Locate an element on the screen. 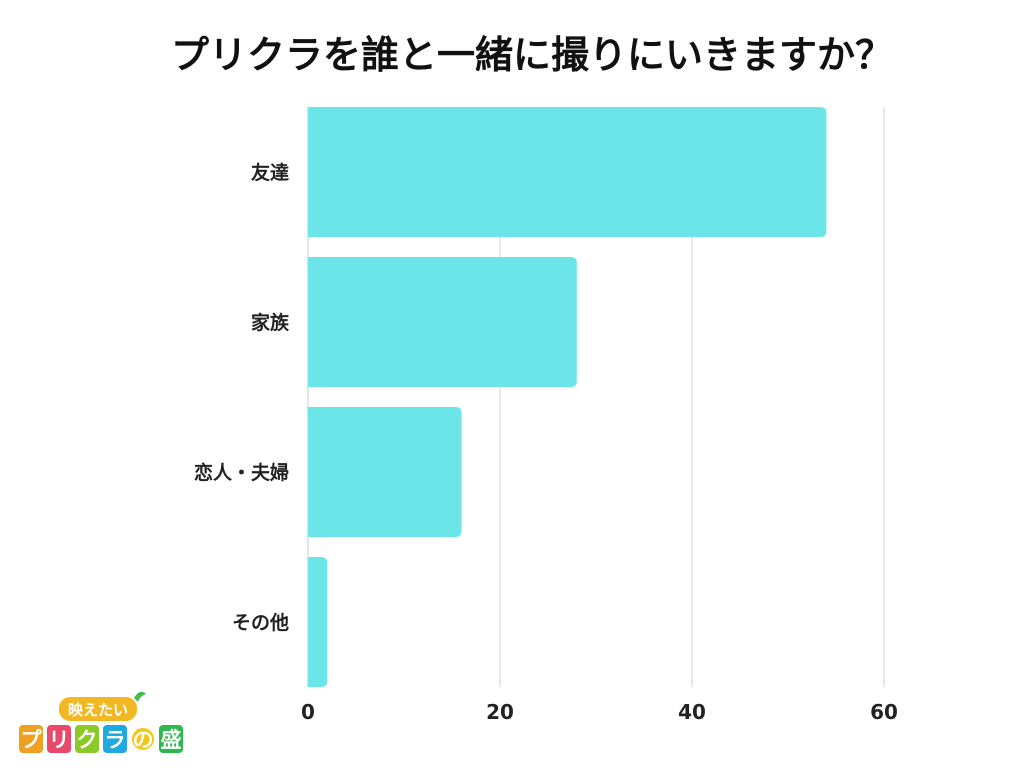 The height and width of the screenshot is (768, 1024). x-tick-label: 20 is located at coordinates (500, 712).